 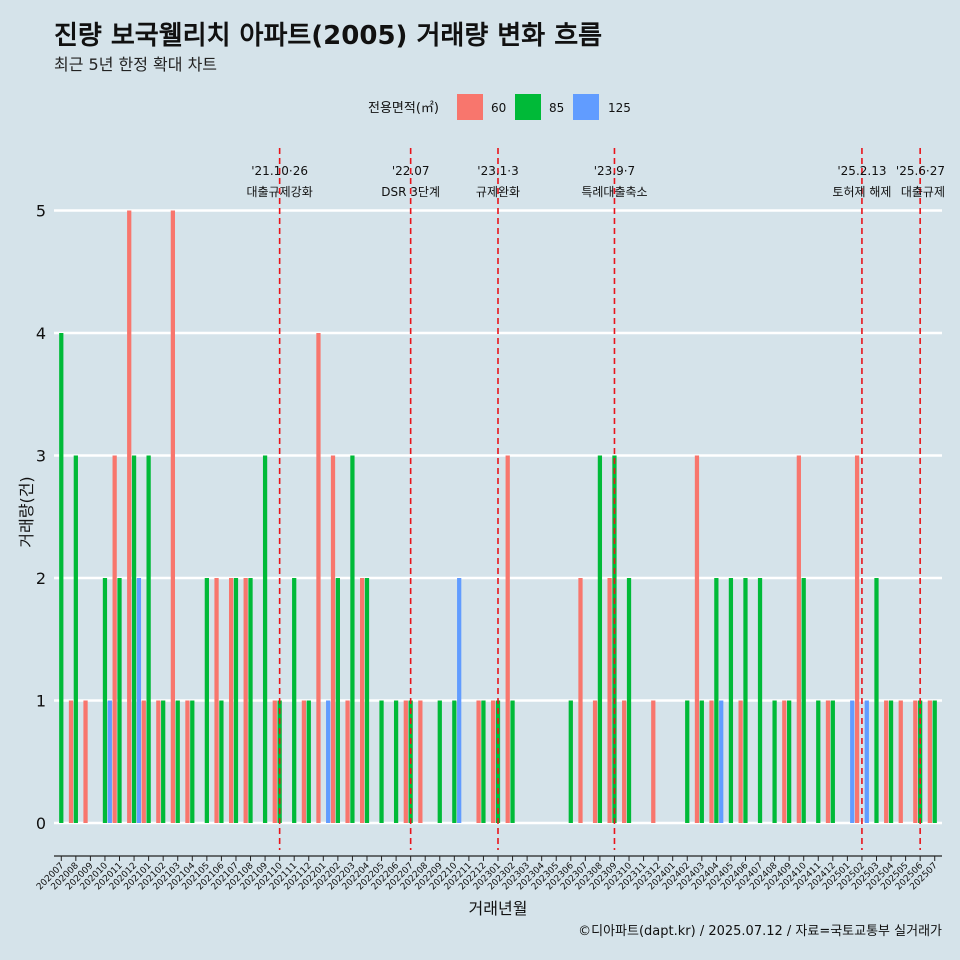 What do you see at coordinates (861, 171) in the screenshot?
I see `event-date: '25.2.13` at bounding box center [861, 171].